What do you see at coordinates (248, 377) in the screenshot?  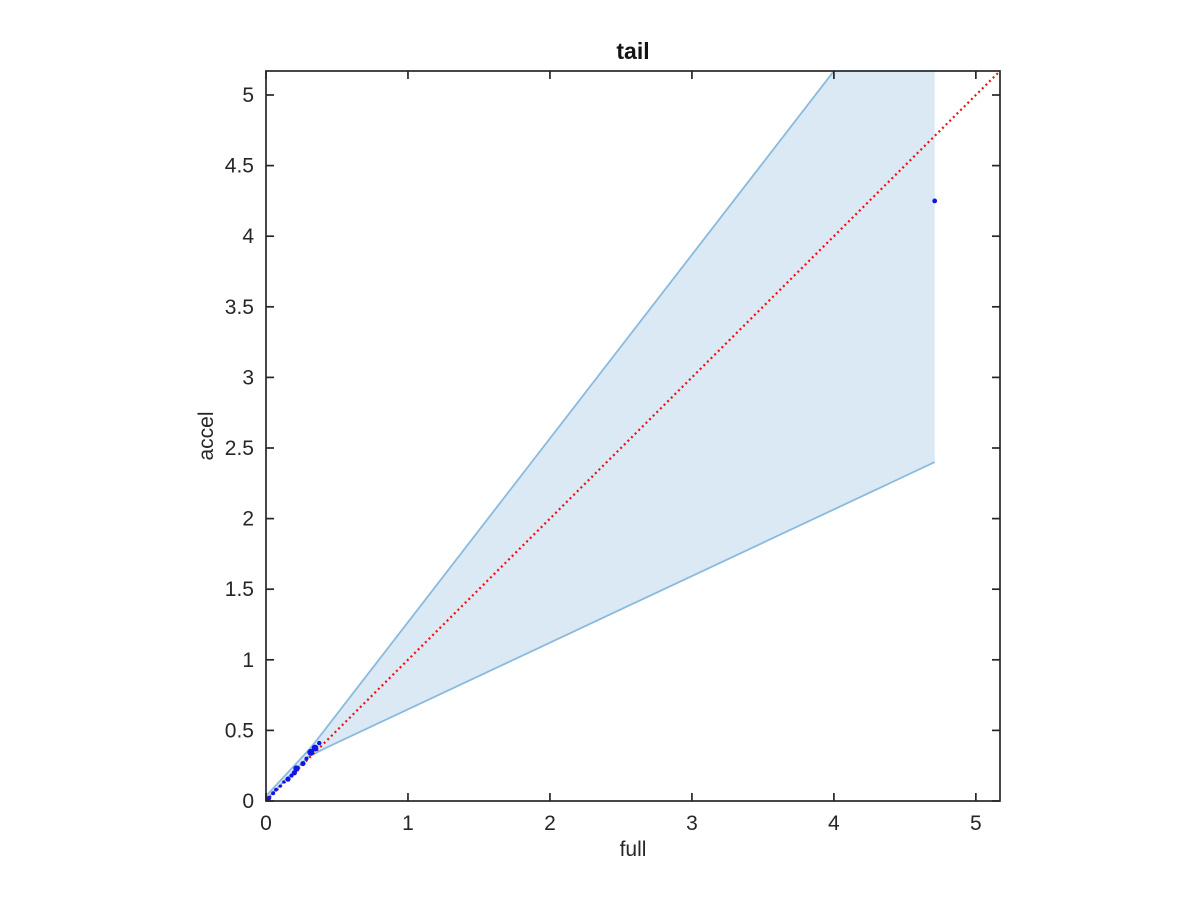 I see `y-tick-label: 3` at bounding box center [248, 377].